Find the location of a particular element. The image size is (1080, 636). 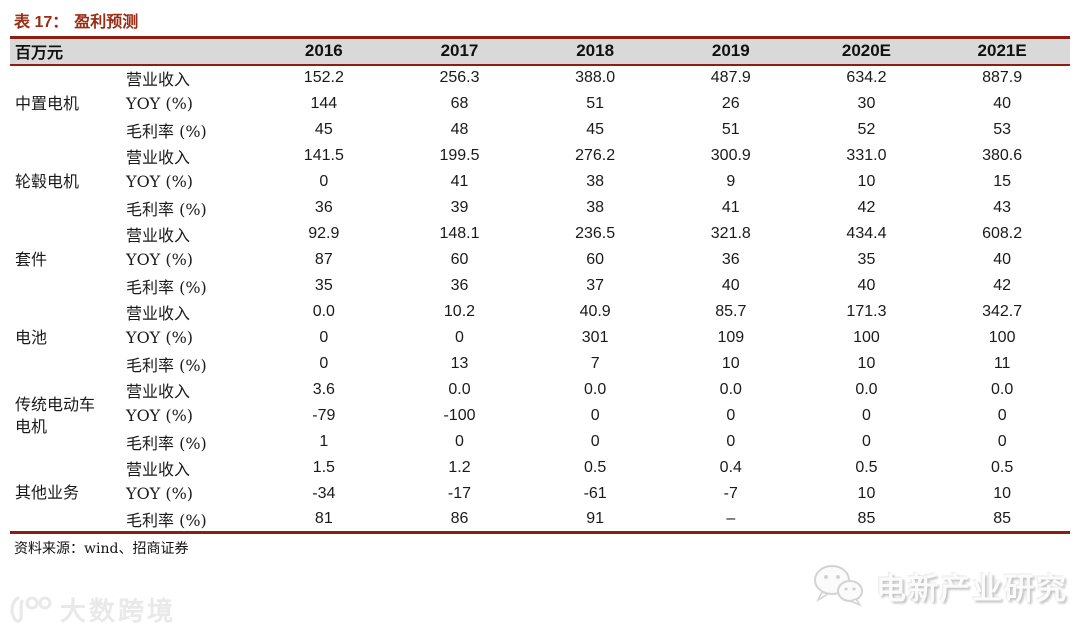

watermark-bottom-left: 大数跨境 is located at coordinates (92, 609).